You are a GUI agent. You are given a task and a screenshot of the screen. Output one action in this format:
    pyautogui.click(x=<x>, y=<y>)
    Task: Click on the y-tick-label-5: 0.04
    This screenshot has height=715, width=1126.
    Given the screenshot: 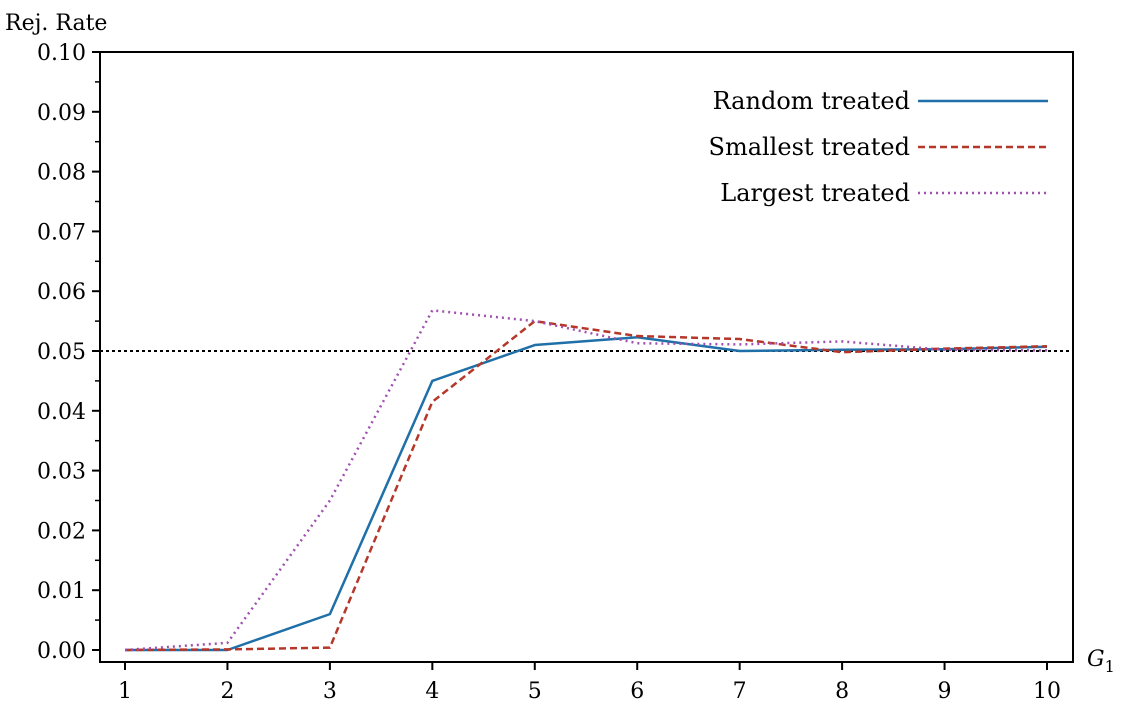 What is the action you would take?
    pyautogui.click(x=61, y=412)
    